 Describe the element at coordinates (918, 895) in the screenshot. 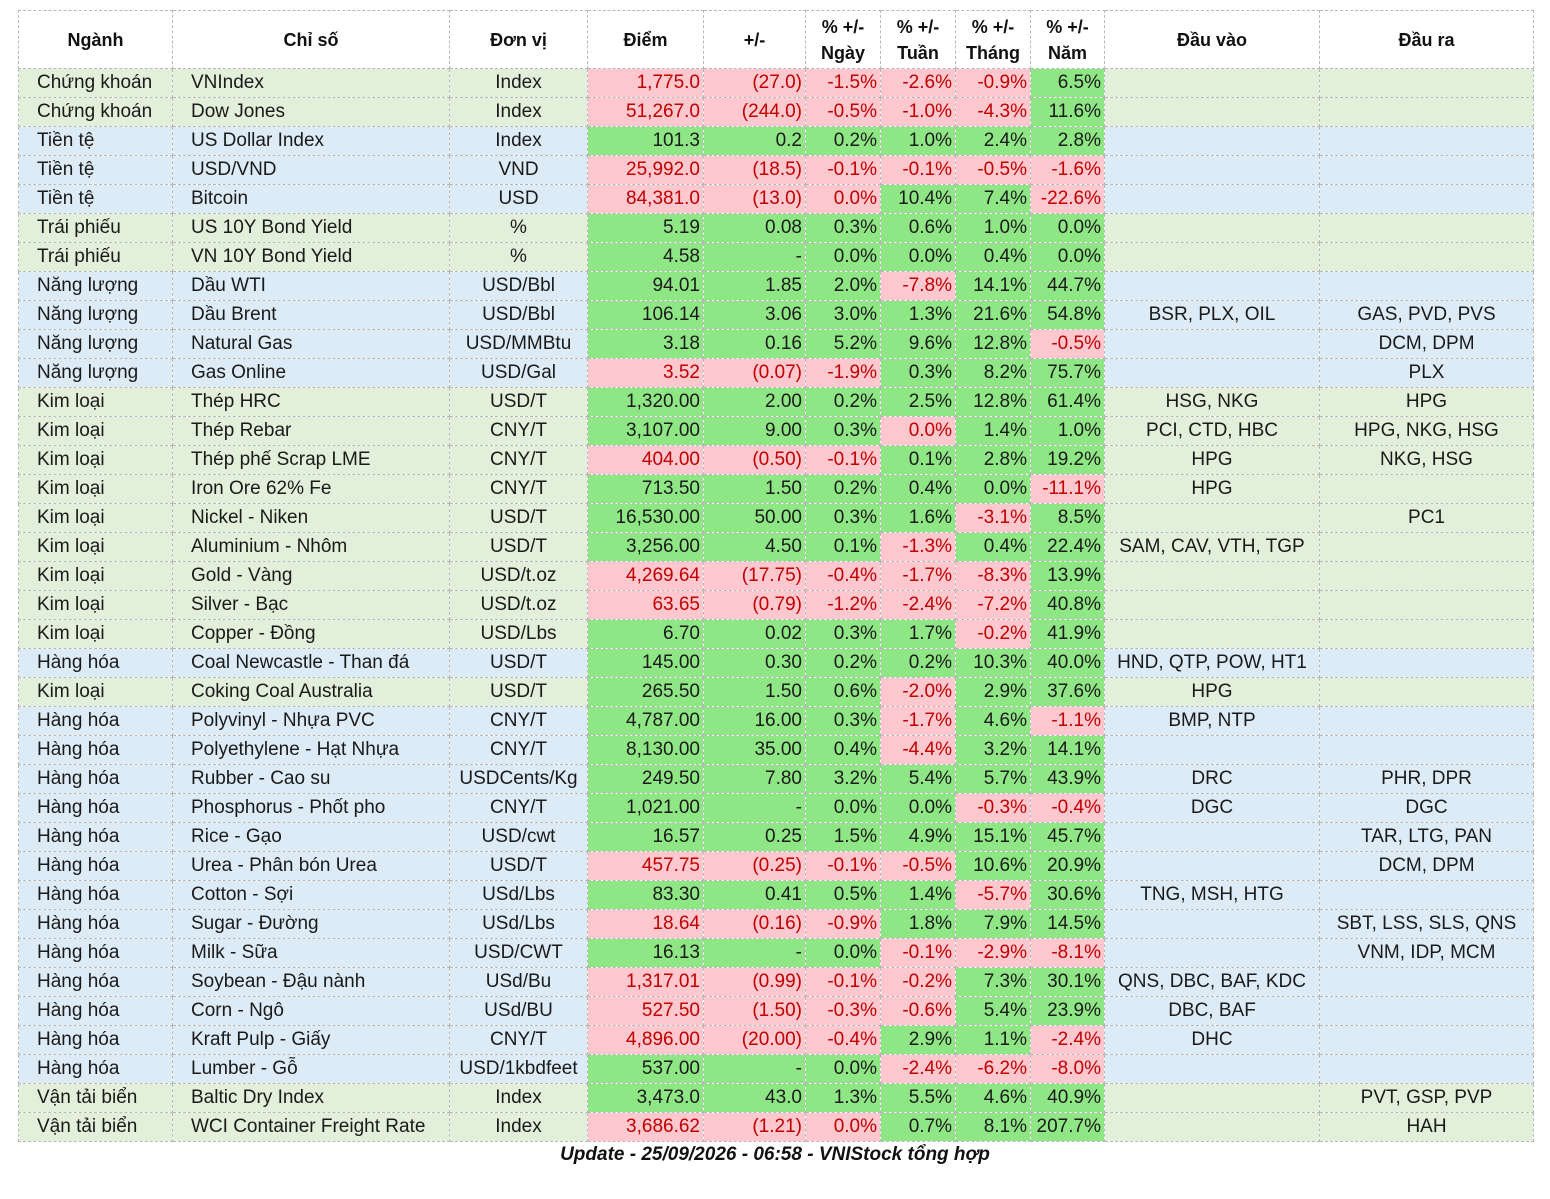

I see `cell: 1.4%` at that location.